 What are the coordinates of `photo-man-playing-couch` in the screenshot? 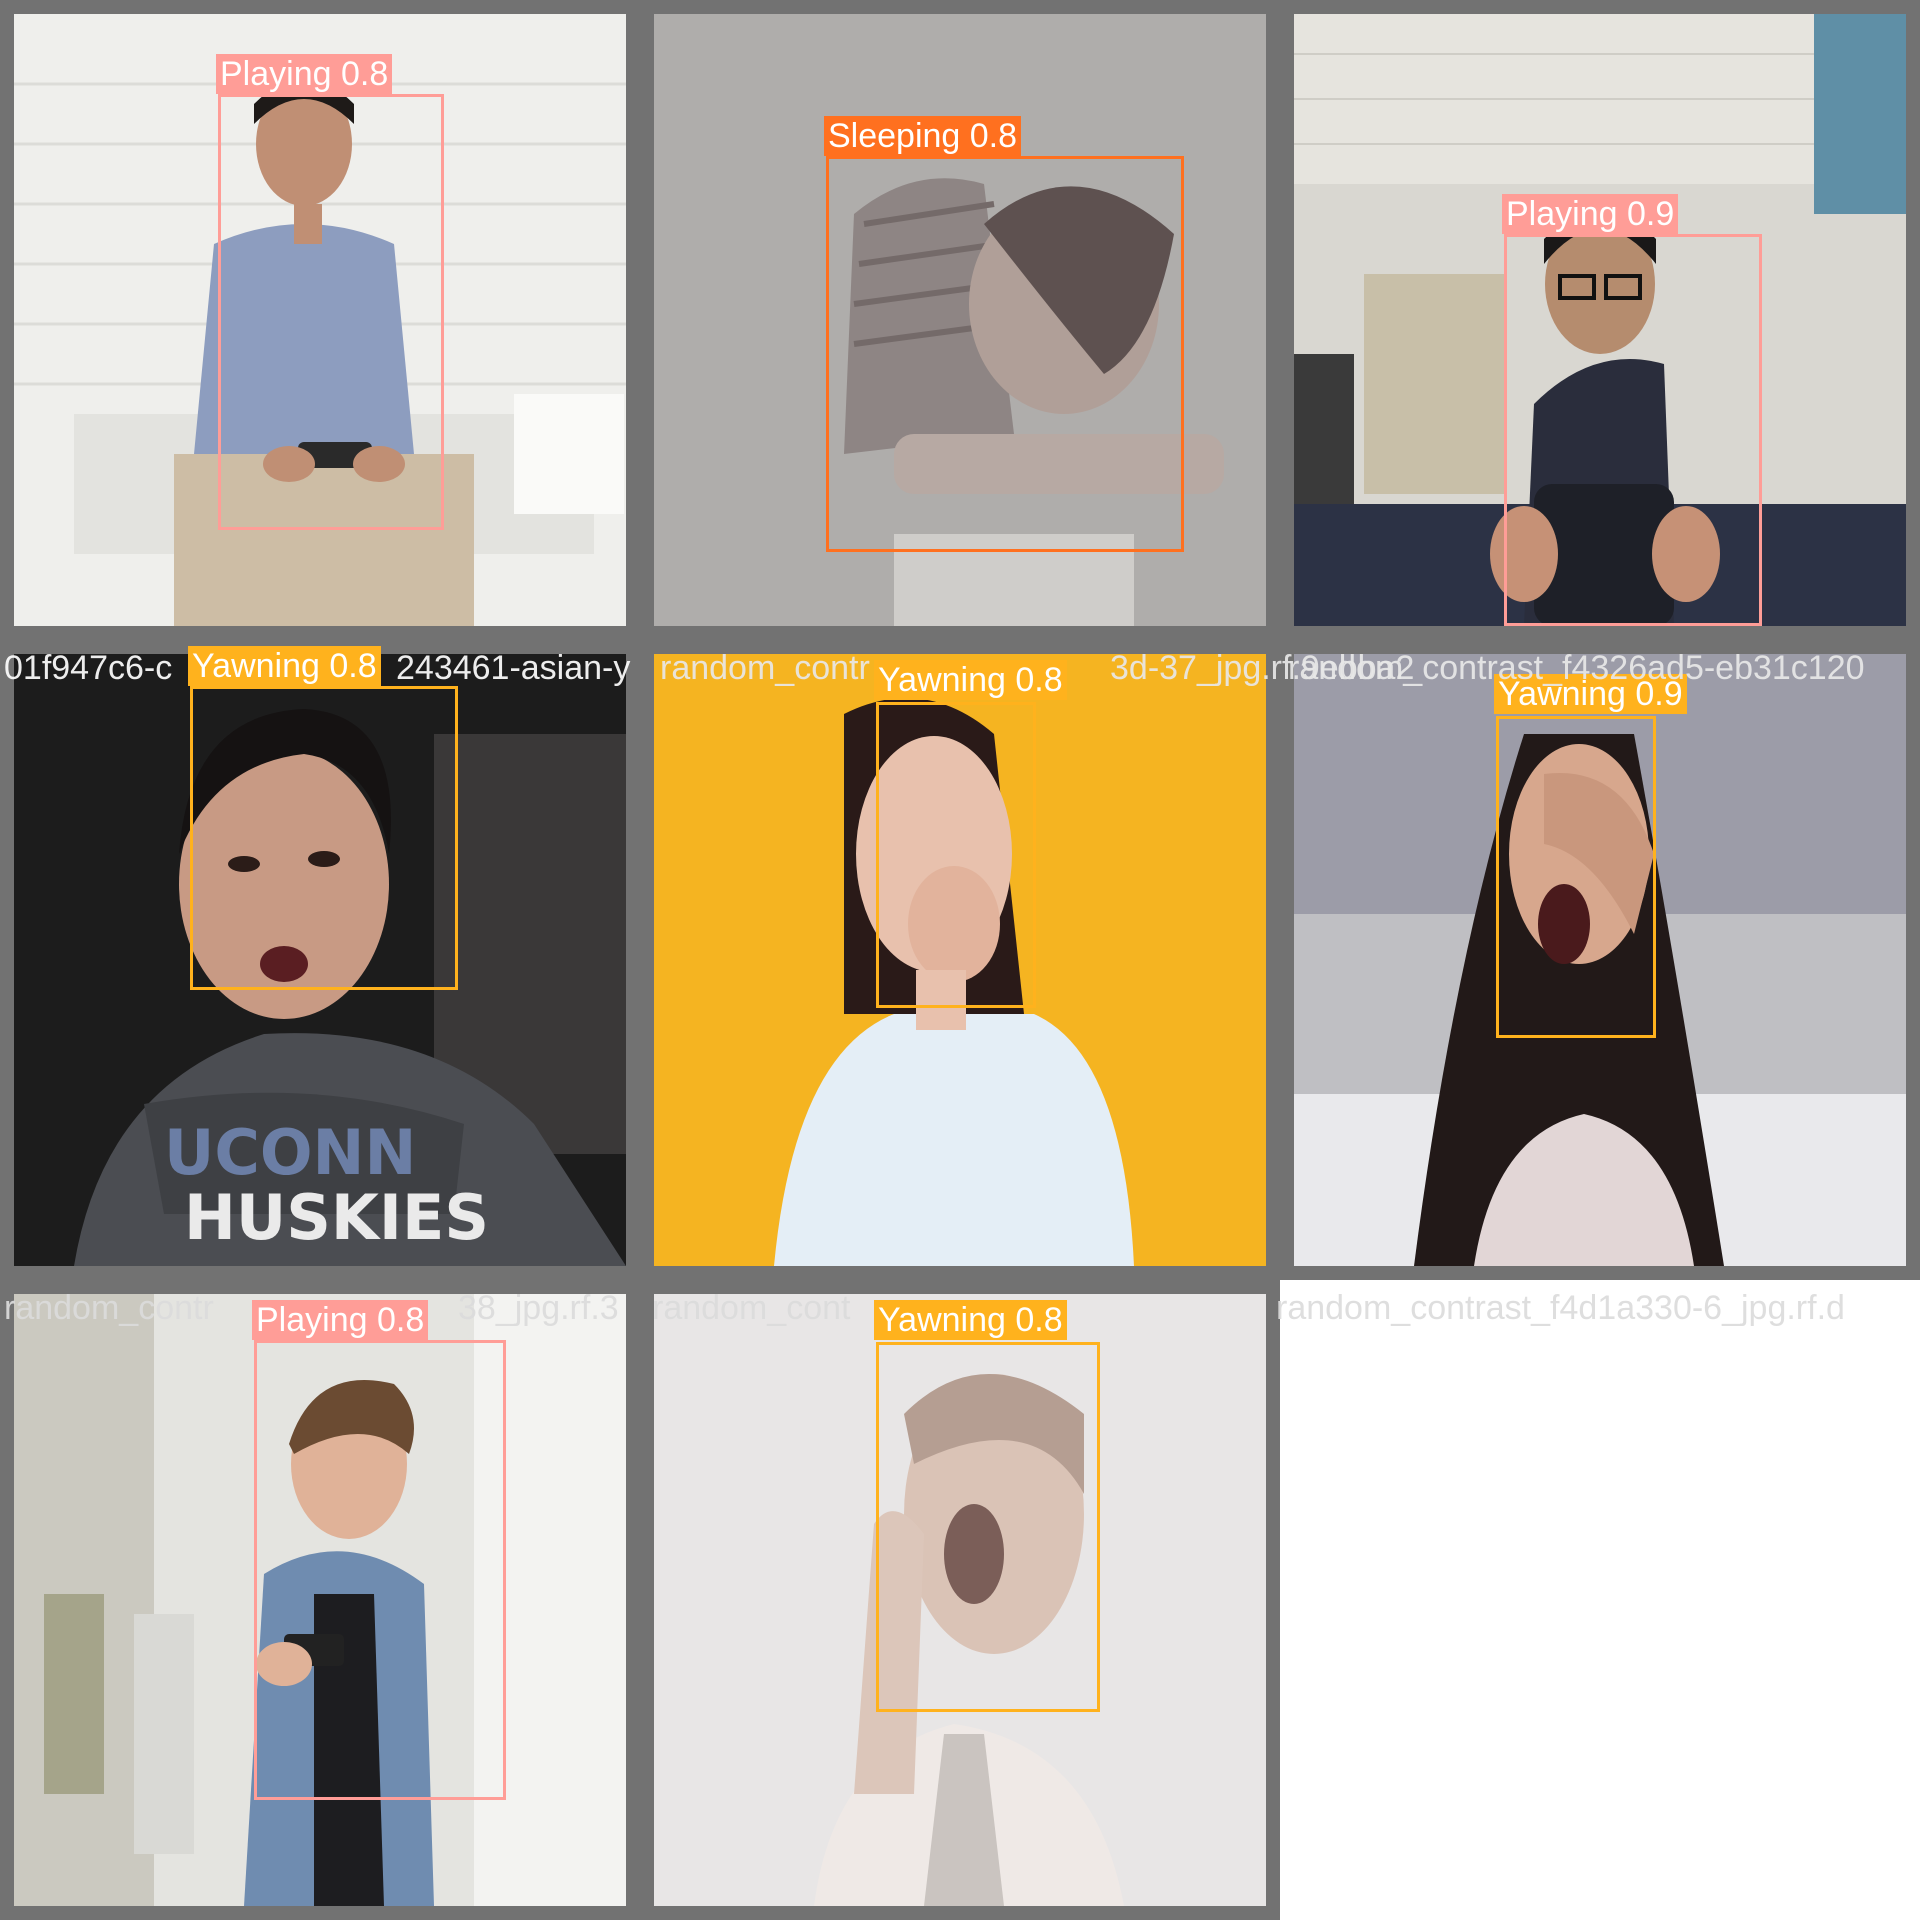 It's located at (320, 320).